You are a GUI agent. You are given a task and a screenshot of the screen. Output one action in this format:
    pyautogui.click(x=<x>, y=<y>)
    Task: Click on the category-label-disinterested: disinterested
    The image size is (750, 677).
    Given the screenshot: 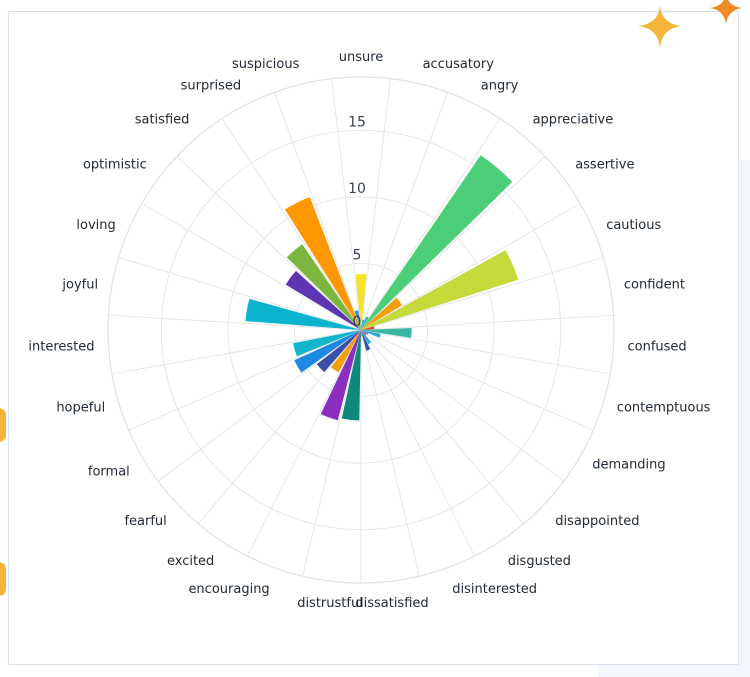 What is the action you would take?
    pyautogui.click(x=494, y=589)
    